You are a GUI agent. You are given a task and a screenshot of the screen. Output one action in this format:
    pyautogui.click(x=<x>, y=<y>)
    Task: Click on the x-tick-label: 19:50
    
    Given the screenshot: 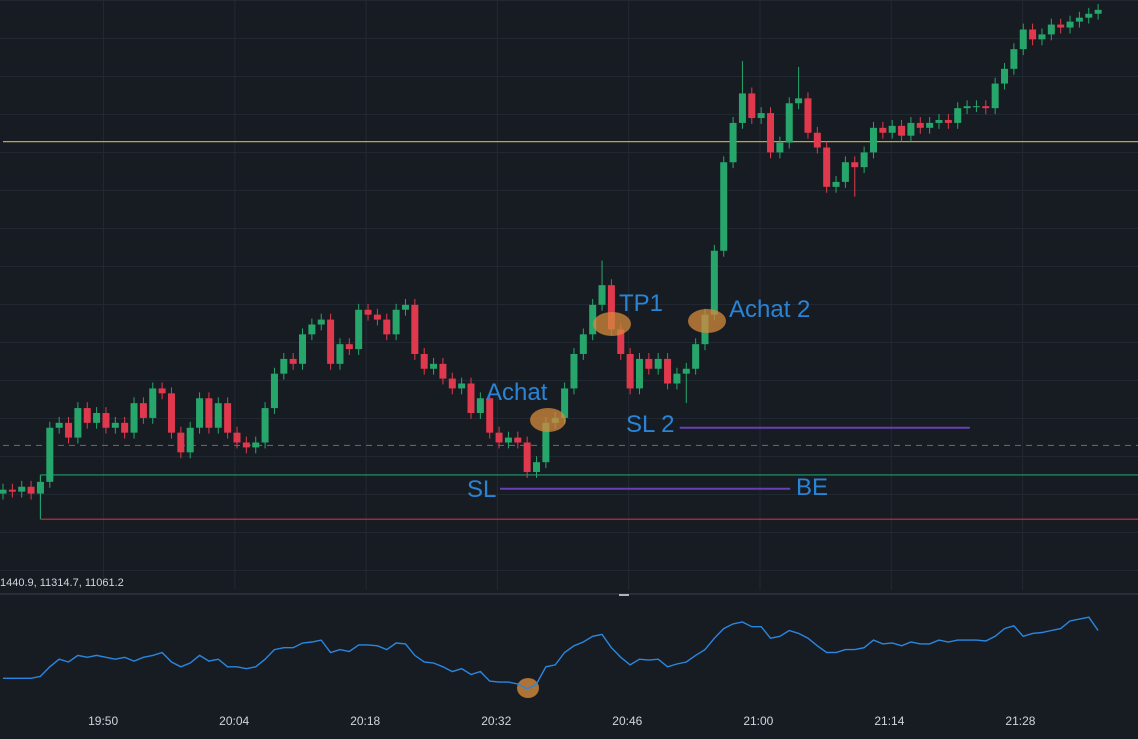 What is the action you would take?
    pyautogui.click(x=103, y=721)
    